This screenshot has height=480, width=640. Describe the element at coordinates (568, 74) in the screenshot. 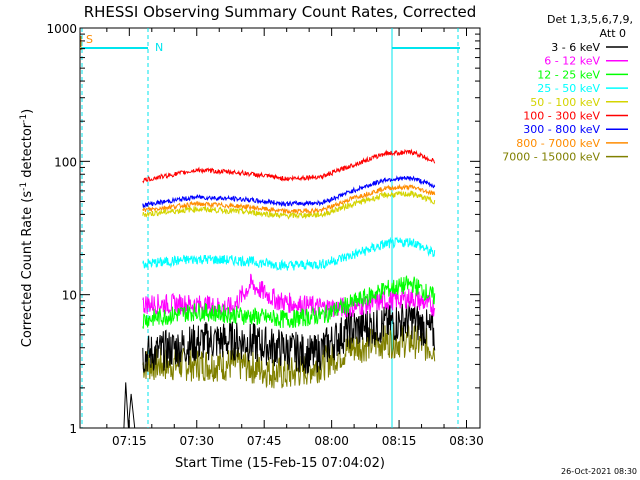

I see `legend-label: 12 - 25 keV` at that location.